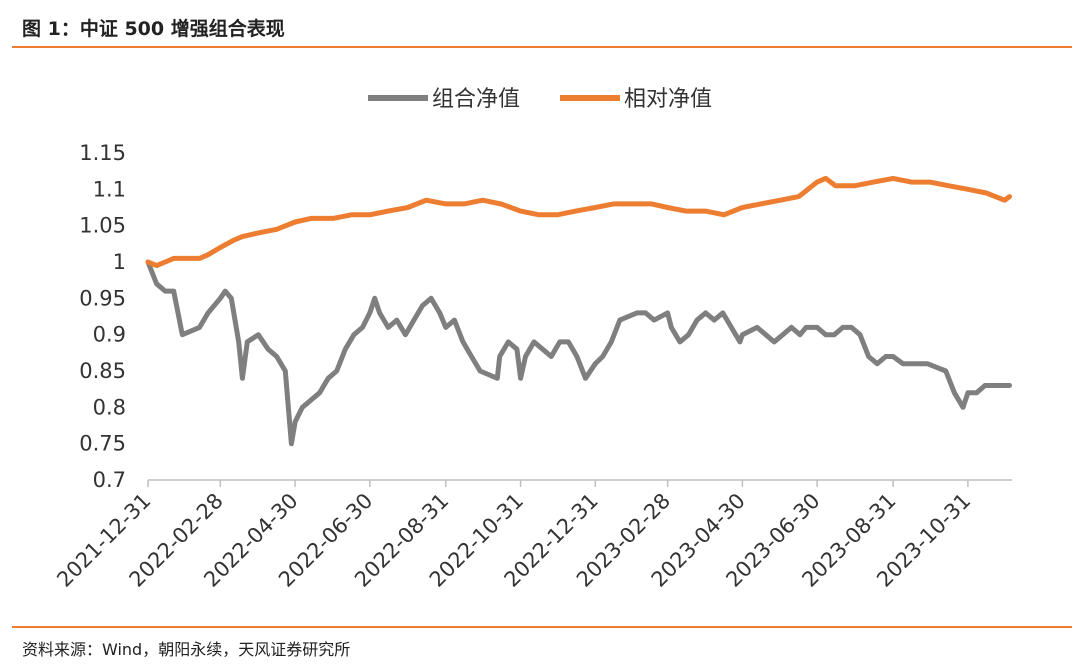 Image resolution: width=1080 pixels, height=668 pixels. I want to click on y-axis: 1.15 1.1 1.05 1 0.95 0.9 0.85 0.8 0.75 0.7, so click(102, 316).